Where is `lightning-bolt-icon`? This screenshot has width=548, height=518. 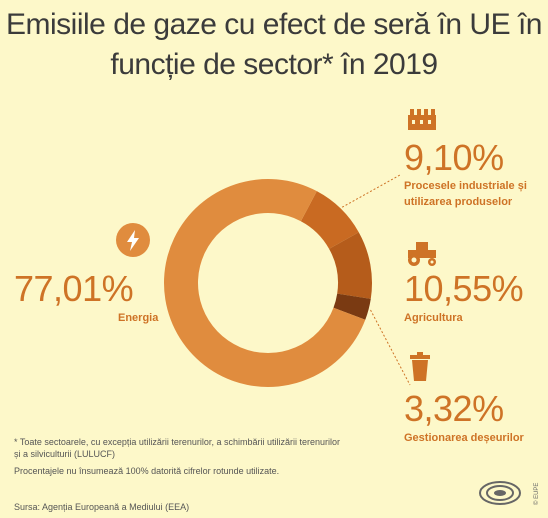 lightning-bolt-icon is located at coordinates (133, 242).